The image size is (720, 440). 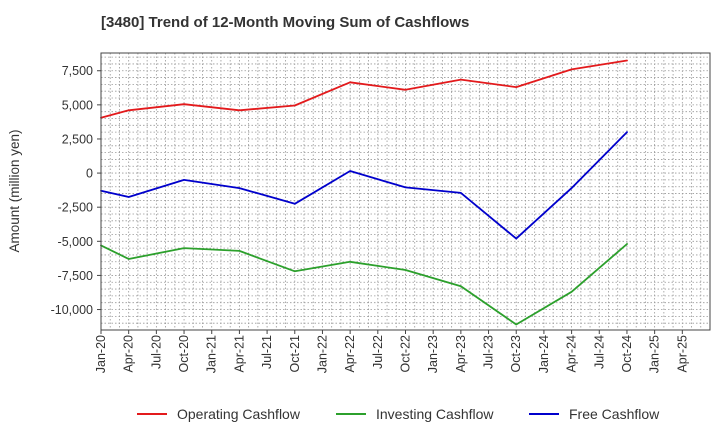 What do you see at coordinates (433, 354) in the screenshot?
I see `x-tick-label: Jan-23` at bounding box center [433, 354].